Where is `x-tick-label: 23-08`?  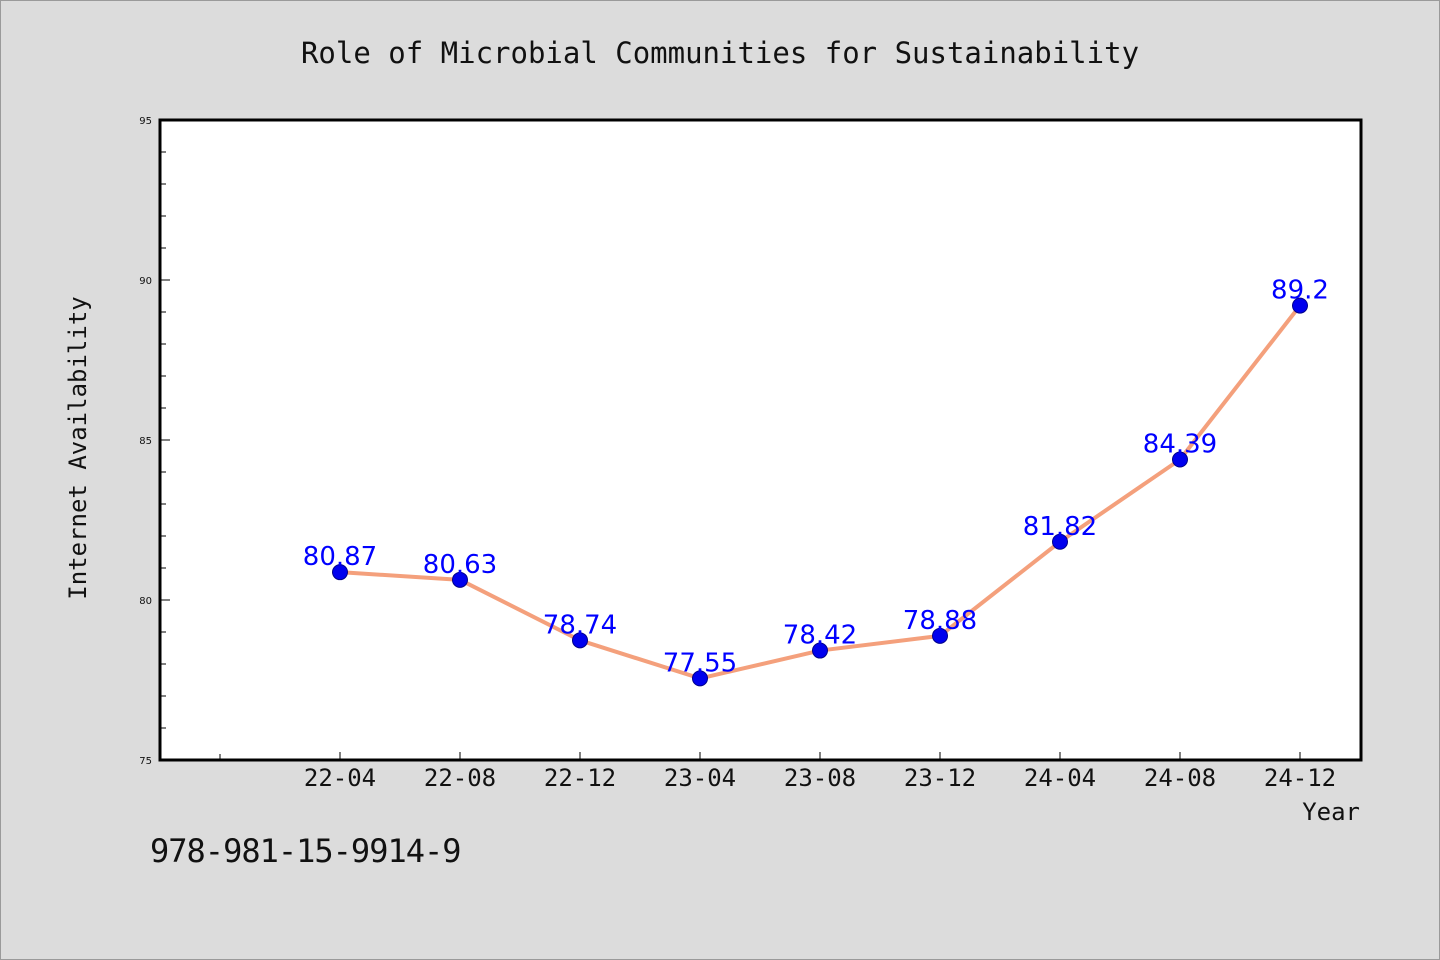
x-tick-label: 23-08 is located at coordinates (820, 778).